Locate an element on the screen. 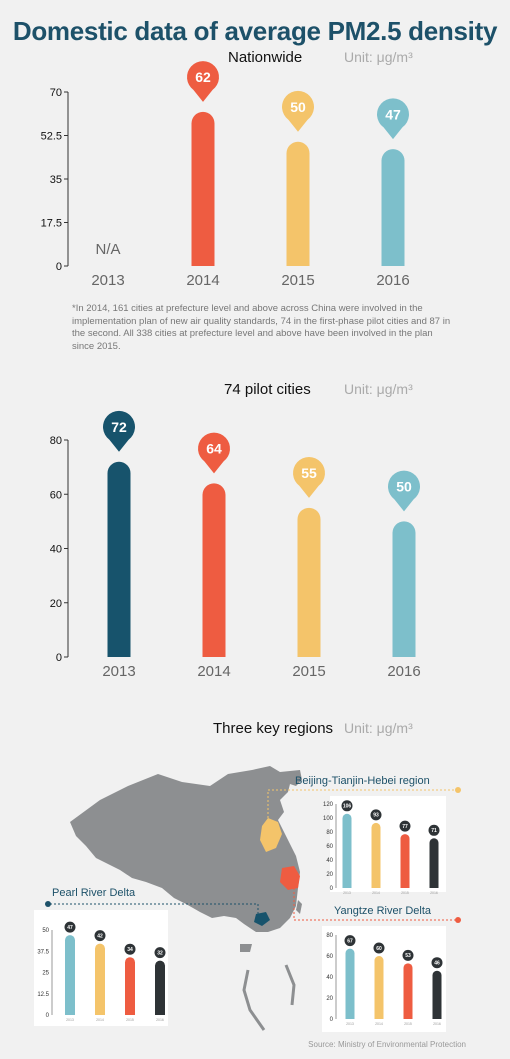  data-label: 53 is located at coordinates (408, 956).